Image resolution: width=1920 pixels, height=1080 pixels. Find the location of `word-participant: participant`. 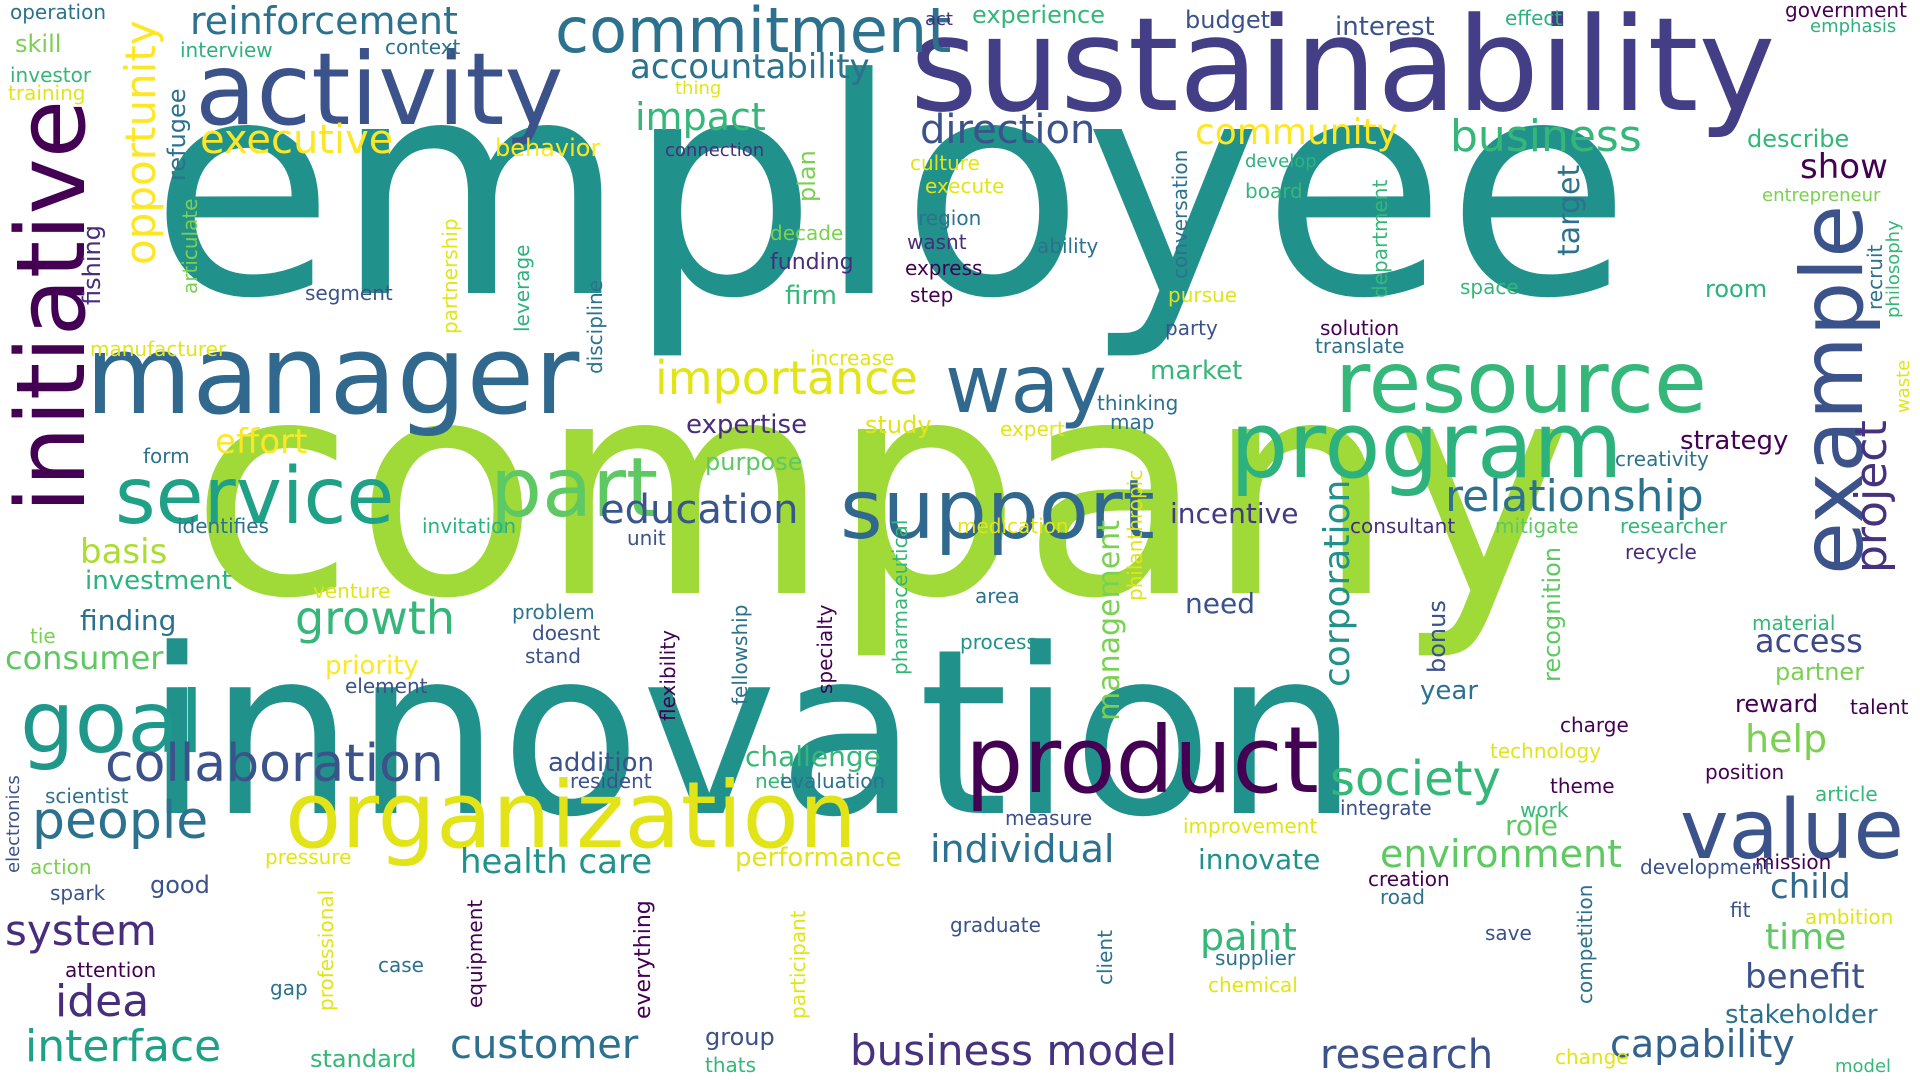

word-participant: participant is located at coordinates (798, 964).